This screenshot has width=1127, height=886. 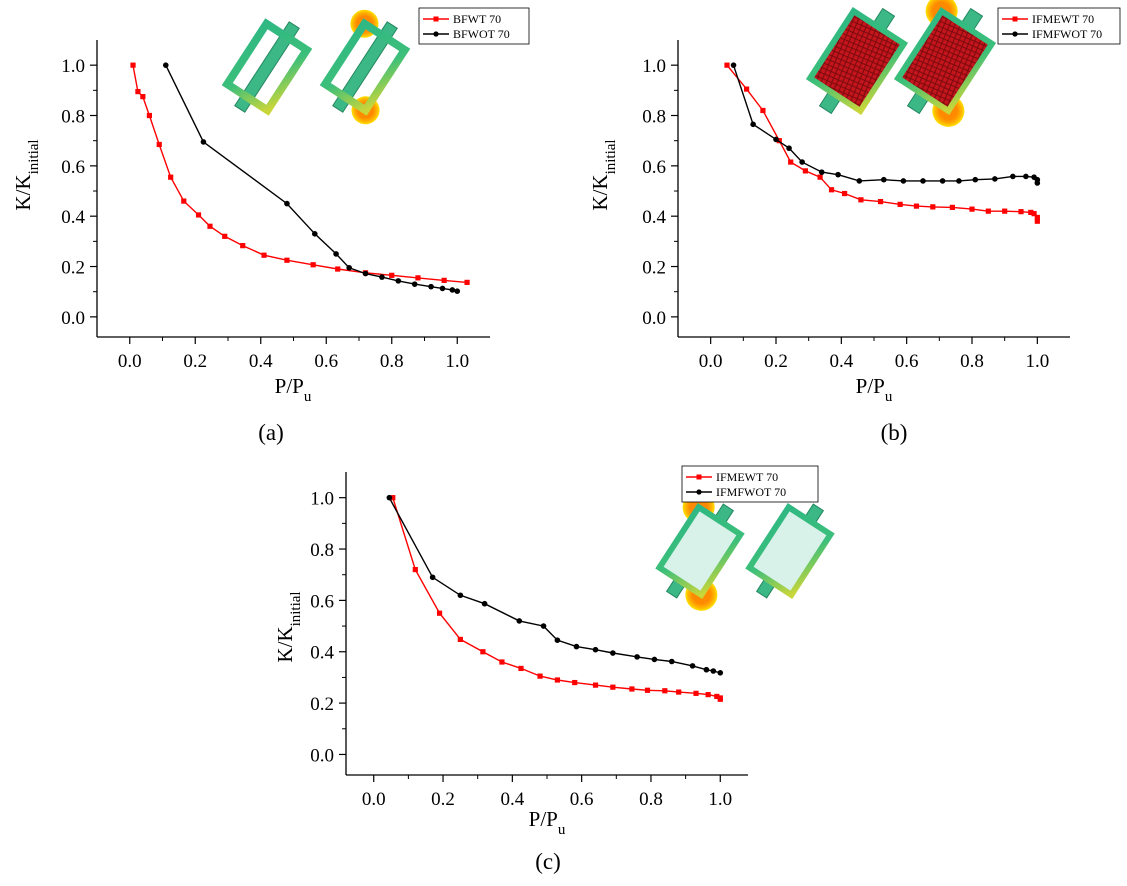 What do you see at coordinates (654, 268) in the screenshot?
I see `y-tick-label: 0.2` at bounding box center [654, 268].